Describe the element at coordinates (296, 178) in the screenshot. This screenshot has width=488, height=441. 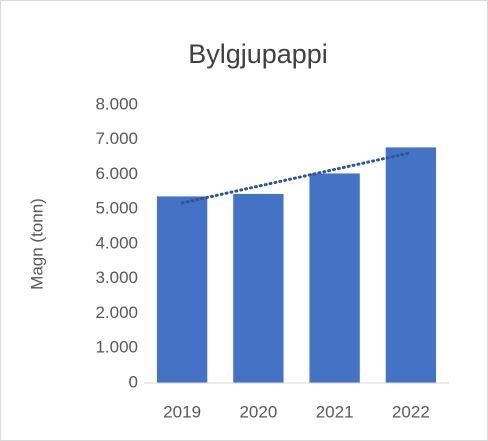
I see `trendline` at that location.